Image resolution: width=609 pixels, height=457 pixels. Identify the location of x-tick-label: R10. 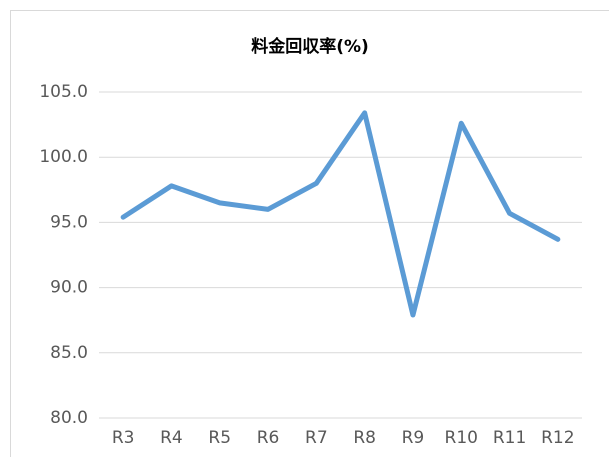
(461, 438).